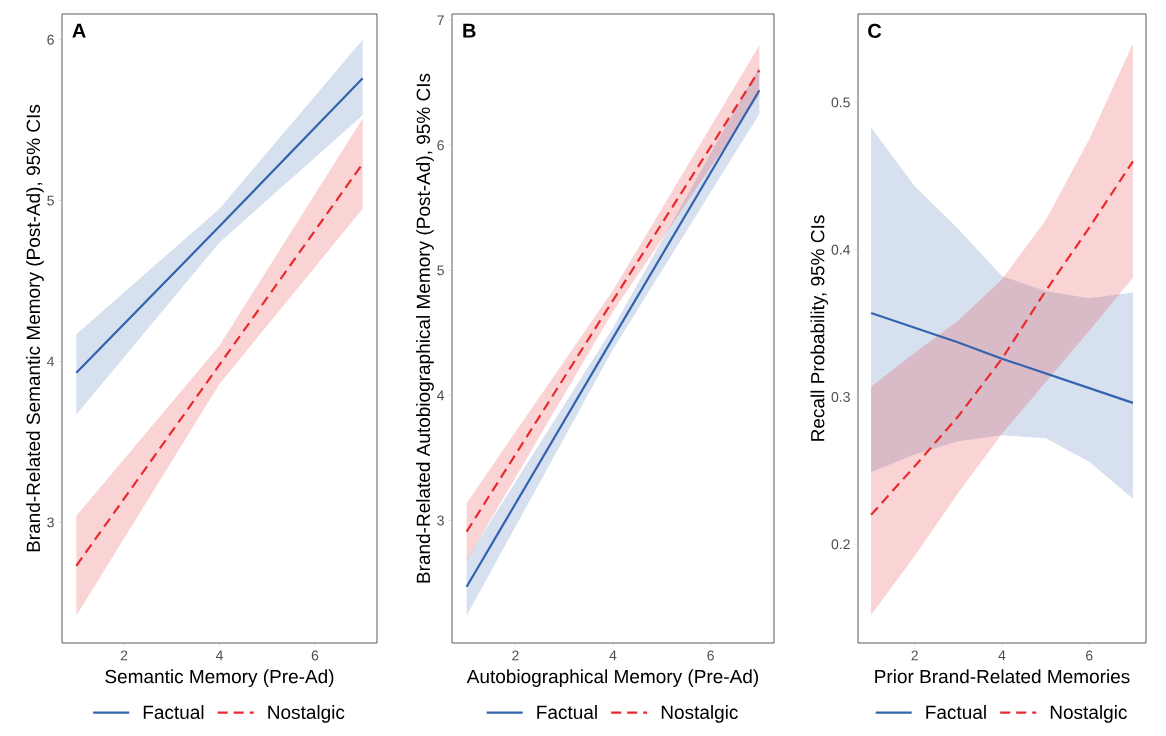 This screenshot has width=1166, height=736. Describe the element at coordinates (840, 397) in the screenshot. I see `y-tick-label: 0.3` at that location.